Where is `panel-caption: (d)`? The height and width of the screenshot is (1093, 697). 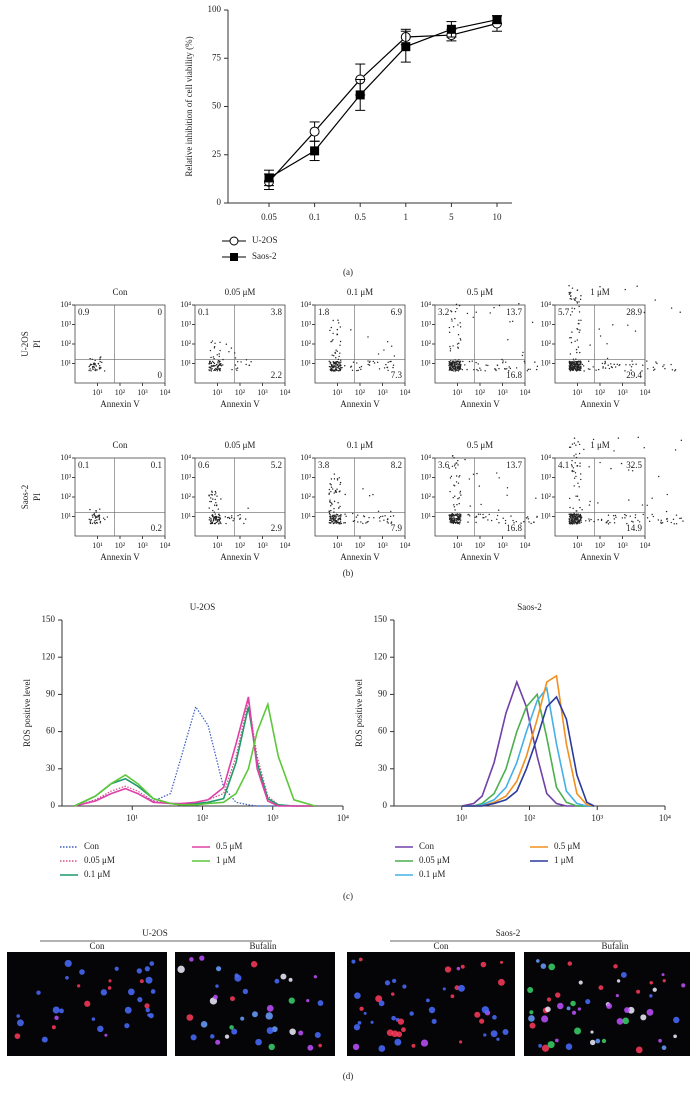
panel-caption: (d) is located at coordinates (348, 1076).